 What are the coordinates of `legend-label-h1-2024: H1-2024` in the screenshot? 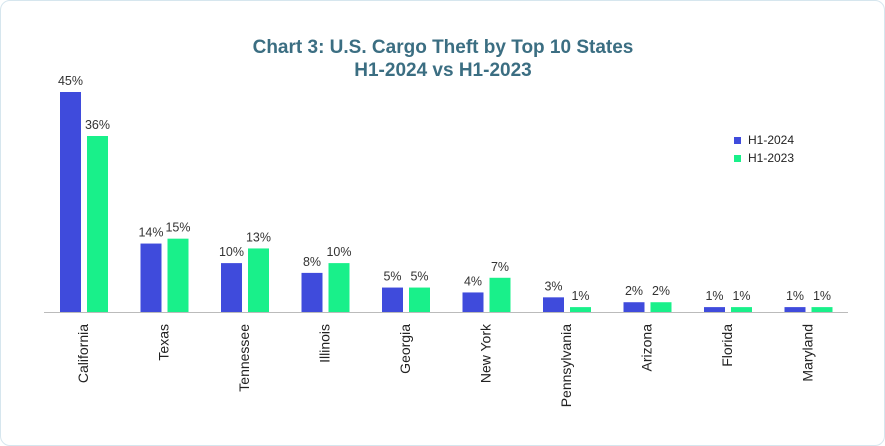 It's located at (771, 140).